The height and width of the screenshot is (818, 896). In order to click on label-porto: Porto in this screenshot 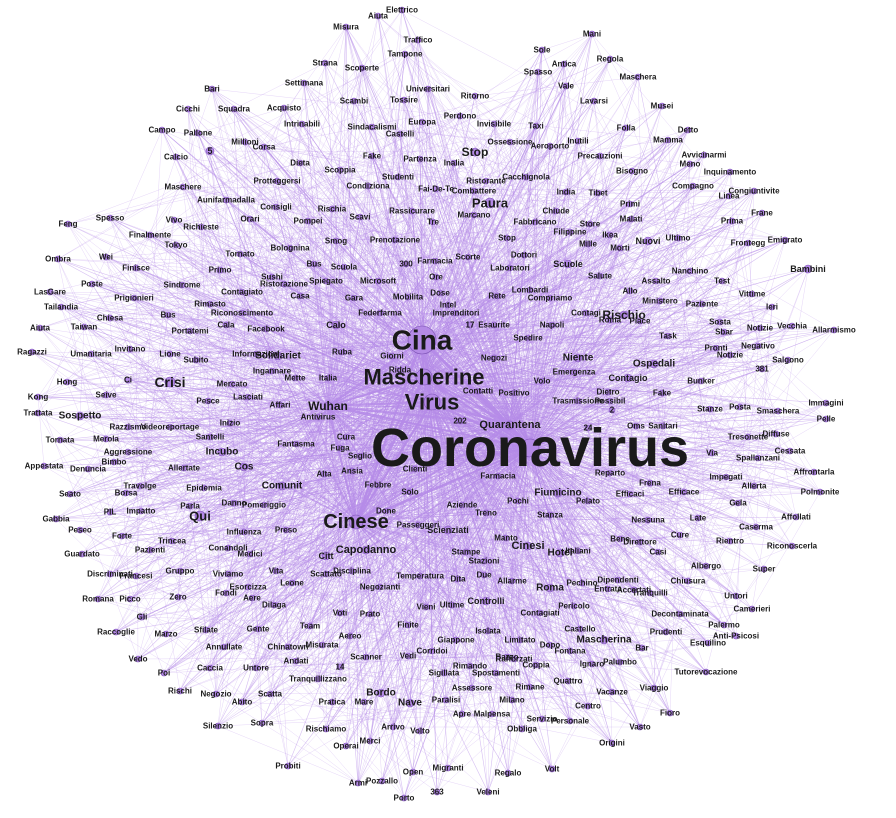, I will do `click(404, 798)`.